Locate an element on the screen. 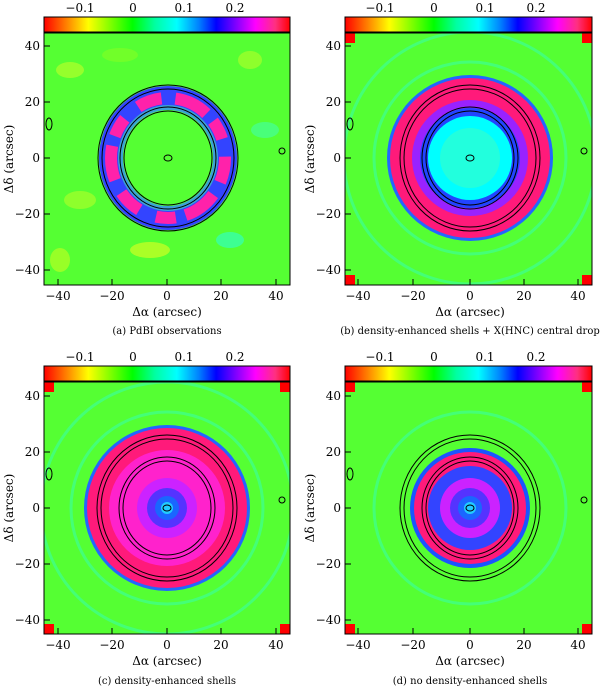 This screenshot has width=600, height=696. panel-caption: (a) PdBI observations is located at coordinates (166, 331).